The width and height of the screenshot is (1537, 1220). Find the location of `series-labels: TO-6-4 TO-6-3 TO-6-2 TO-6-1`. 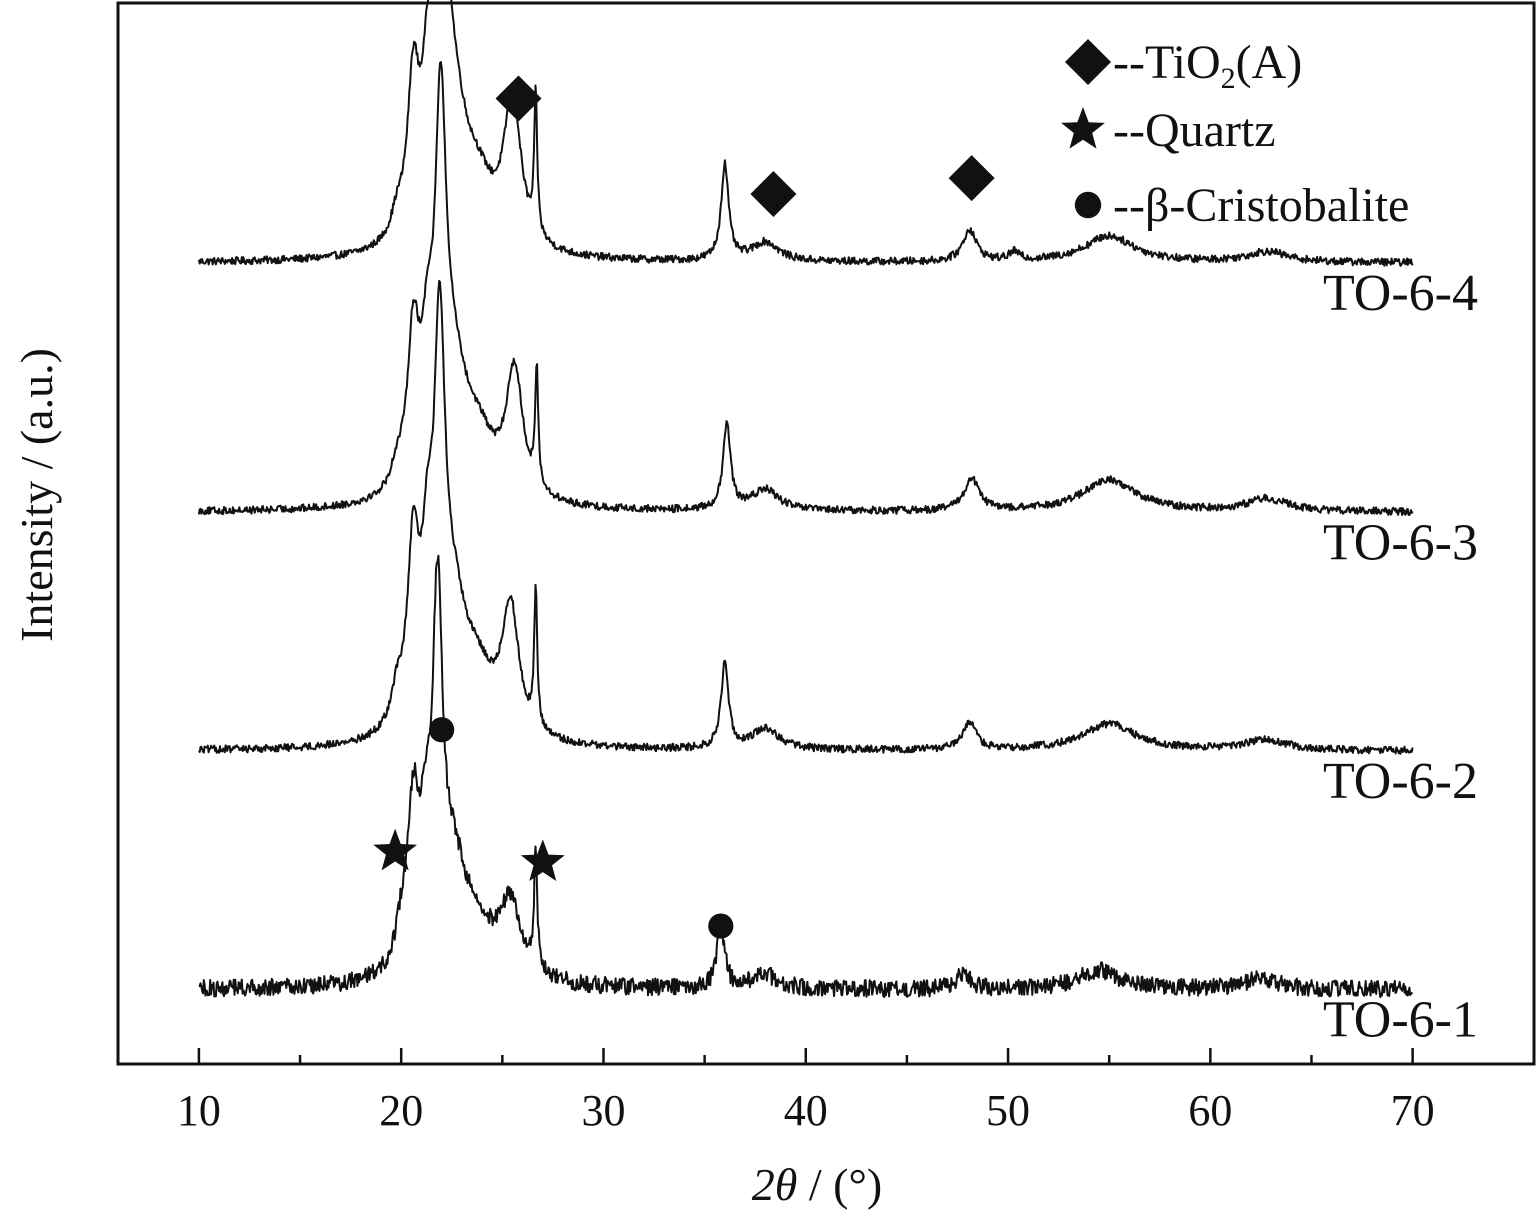

series-labels: TO-6-4 TO-6-3 TO-6-2 TO-6-1 is located at coordinates (1400, 657).